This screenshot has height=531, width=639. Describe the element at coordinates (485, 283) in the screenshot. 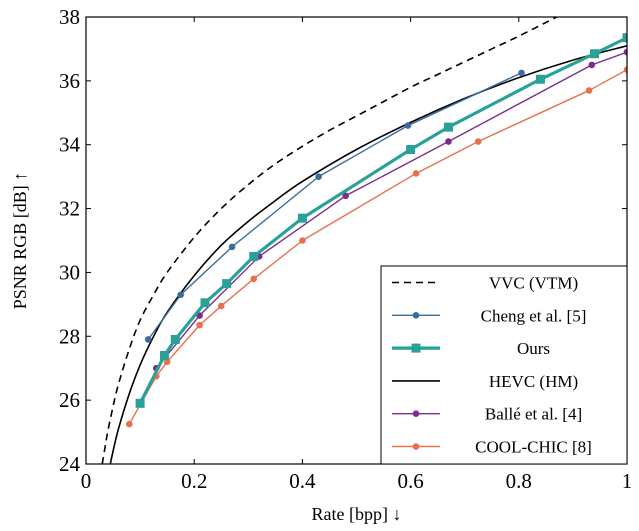

I see `legend-item-vvc-vtm: VVC (VTM)` at that location.